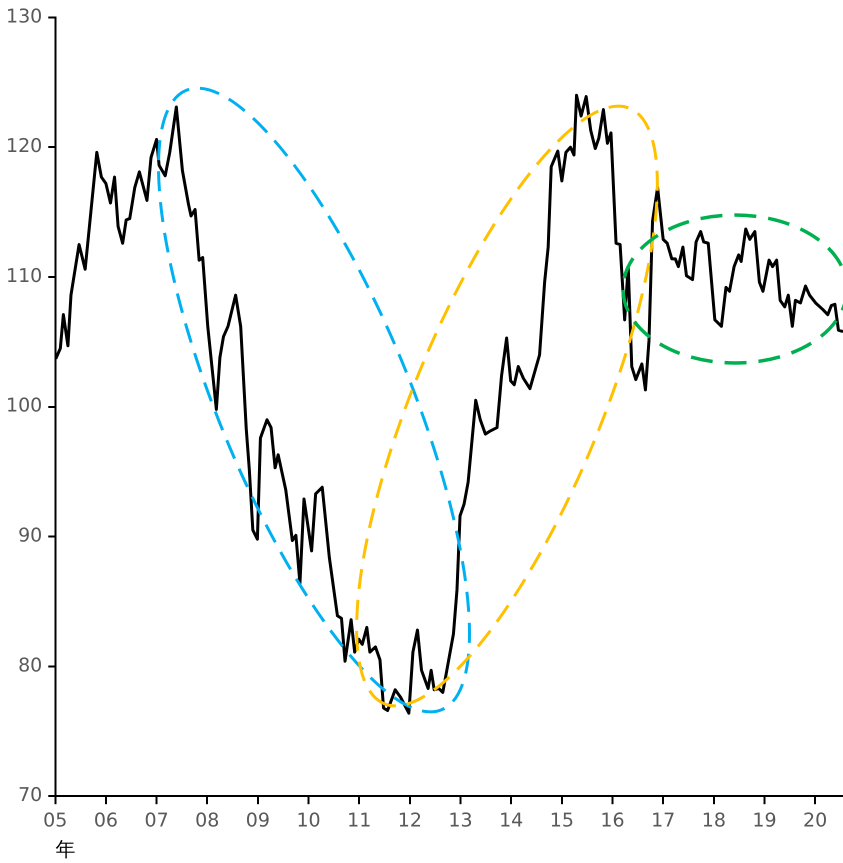 Image resolution: width=843 pixels, height=863 pixels. Describe the element at coordinates (24, 275) in the screenshot. I see `y-tick-label: 110` at that location.